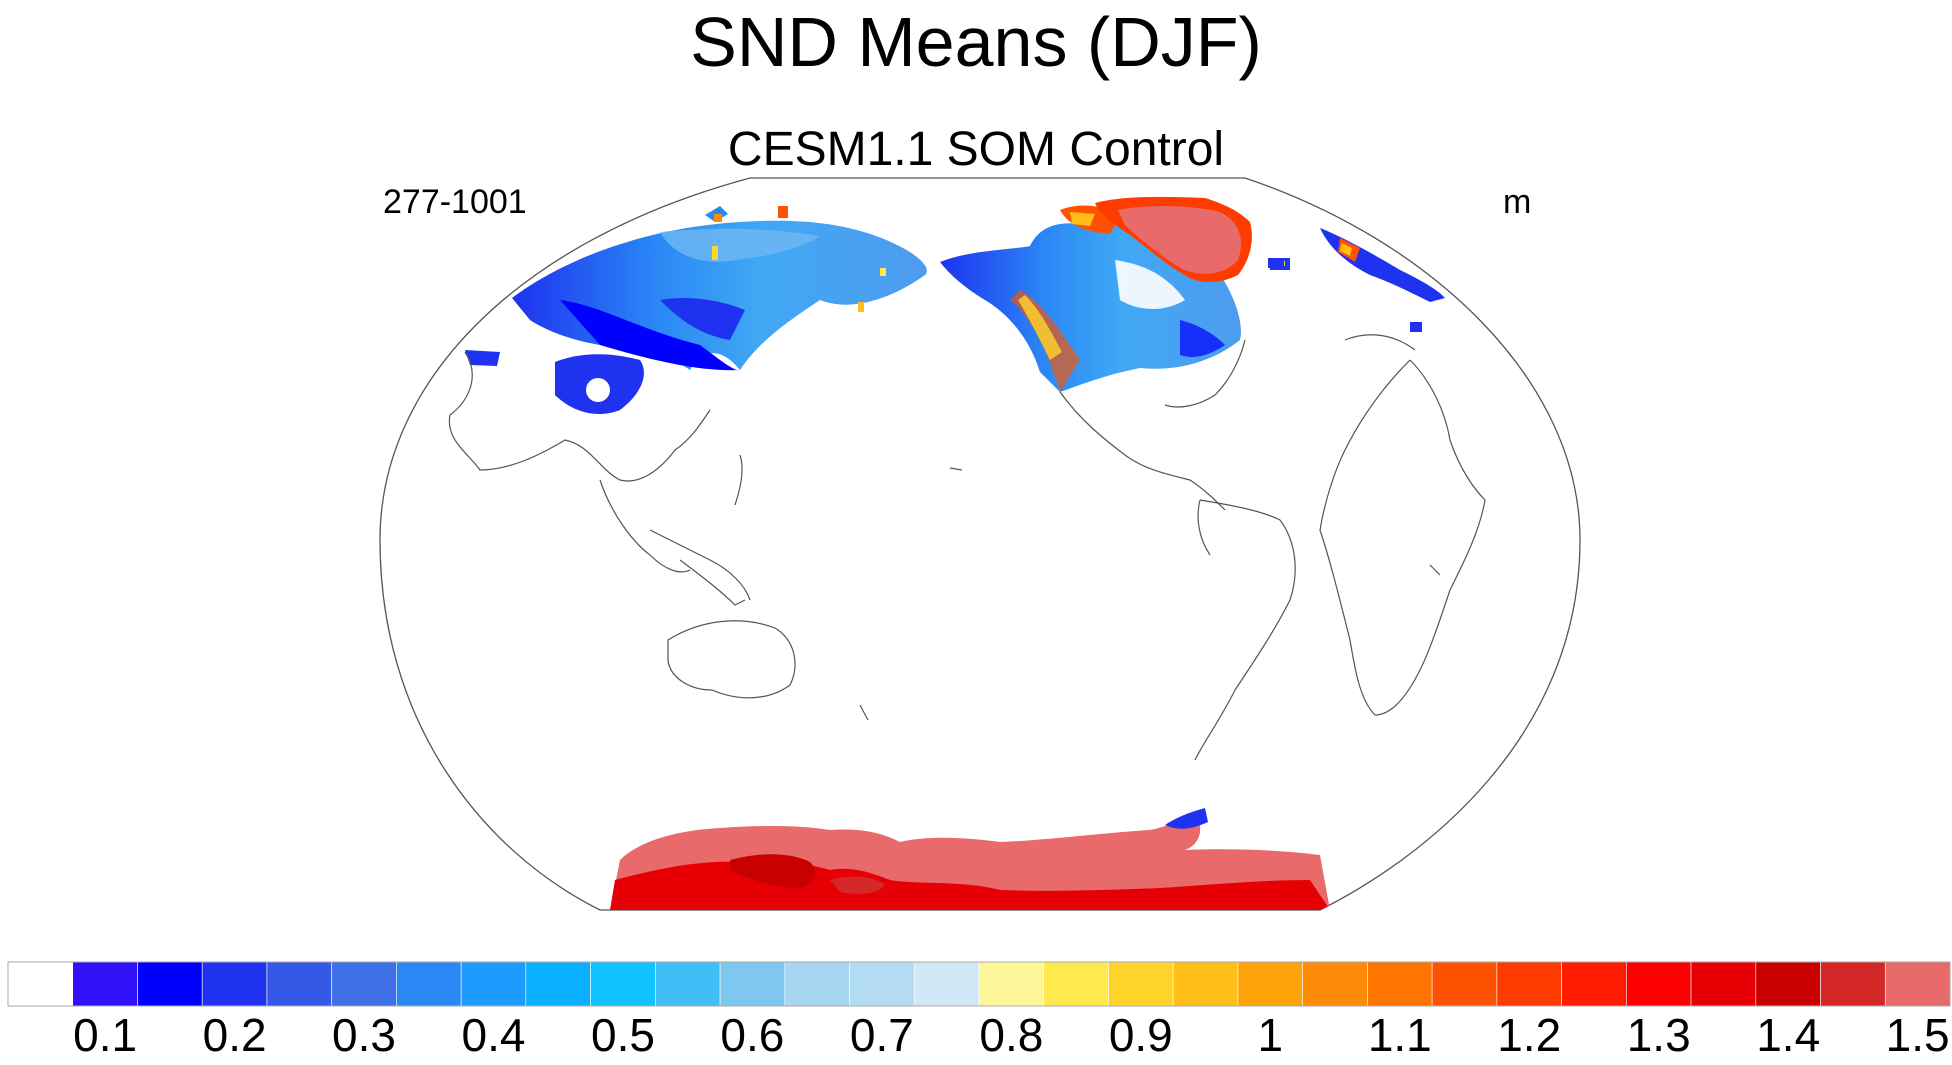 Image resolution: width=1952 pixels, height=1065 pixels. What do you see at coordinates (1917, 1035) in the screenshot?
I see `colorbar-tick-label: 1.5` at bounding box center [1917, 1035].